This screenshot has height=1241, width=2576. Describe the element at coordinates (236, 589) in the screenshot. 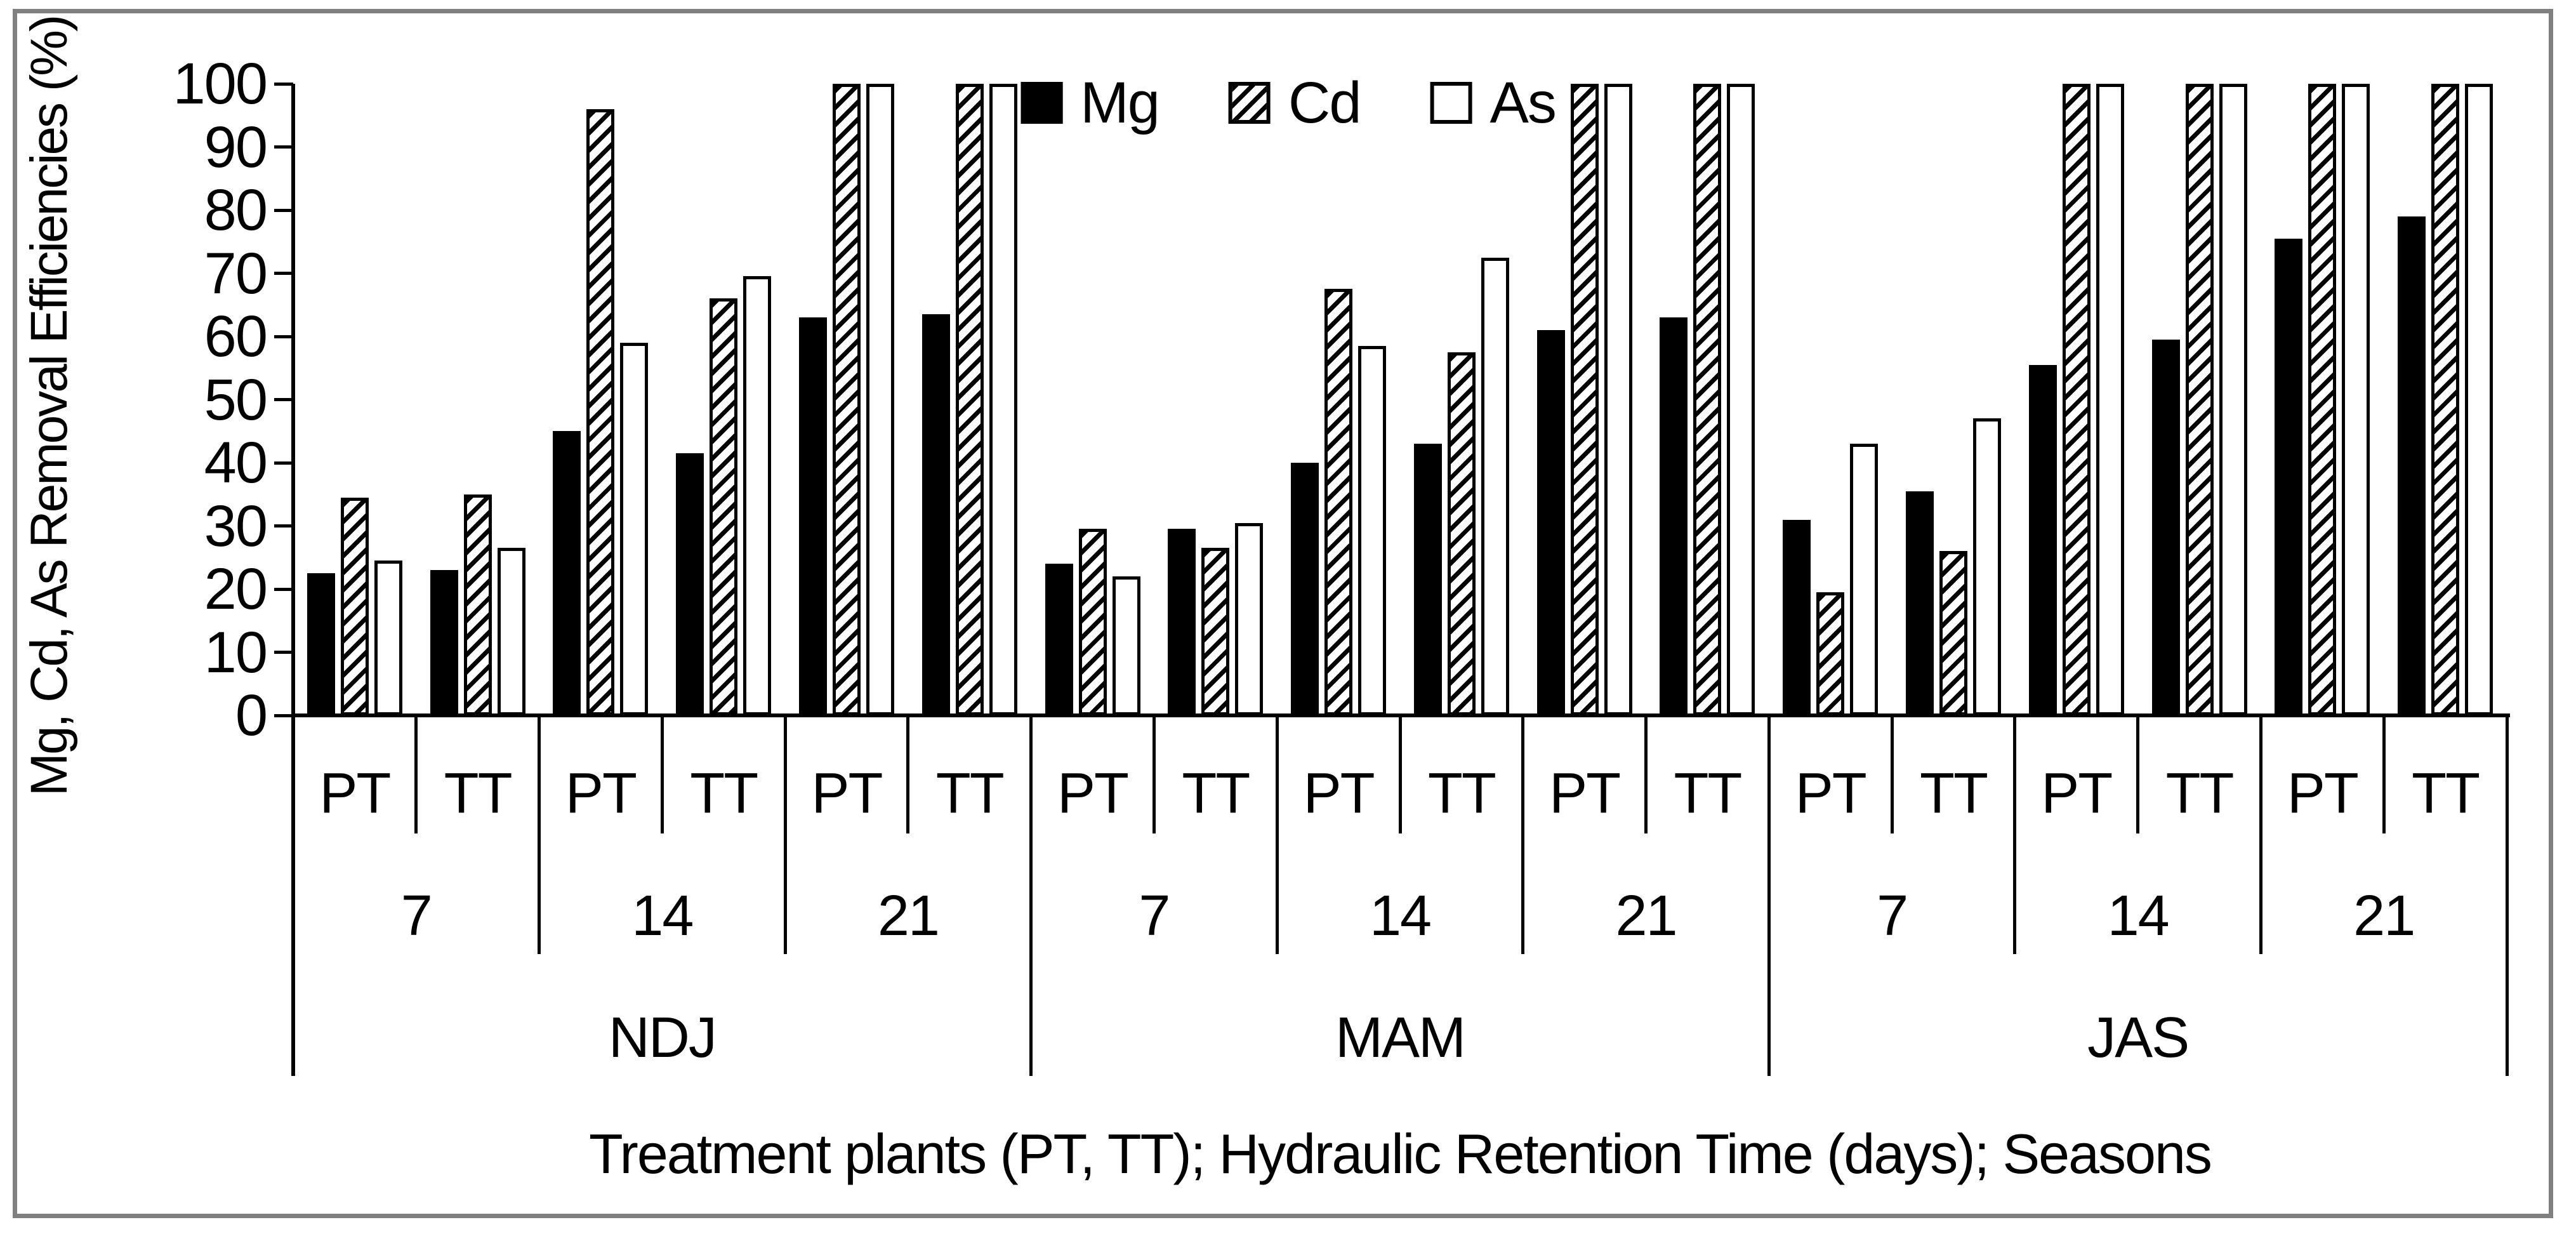

I see `y-tick-label: 20` at that location.